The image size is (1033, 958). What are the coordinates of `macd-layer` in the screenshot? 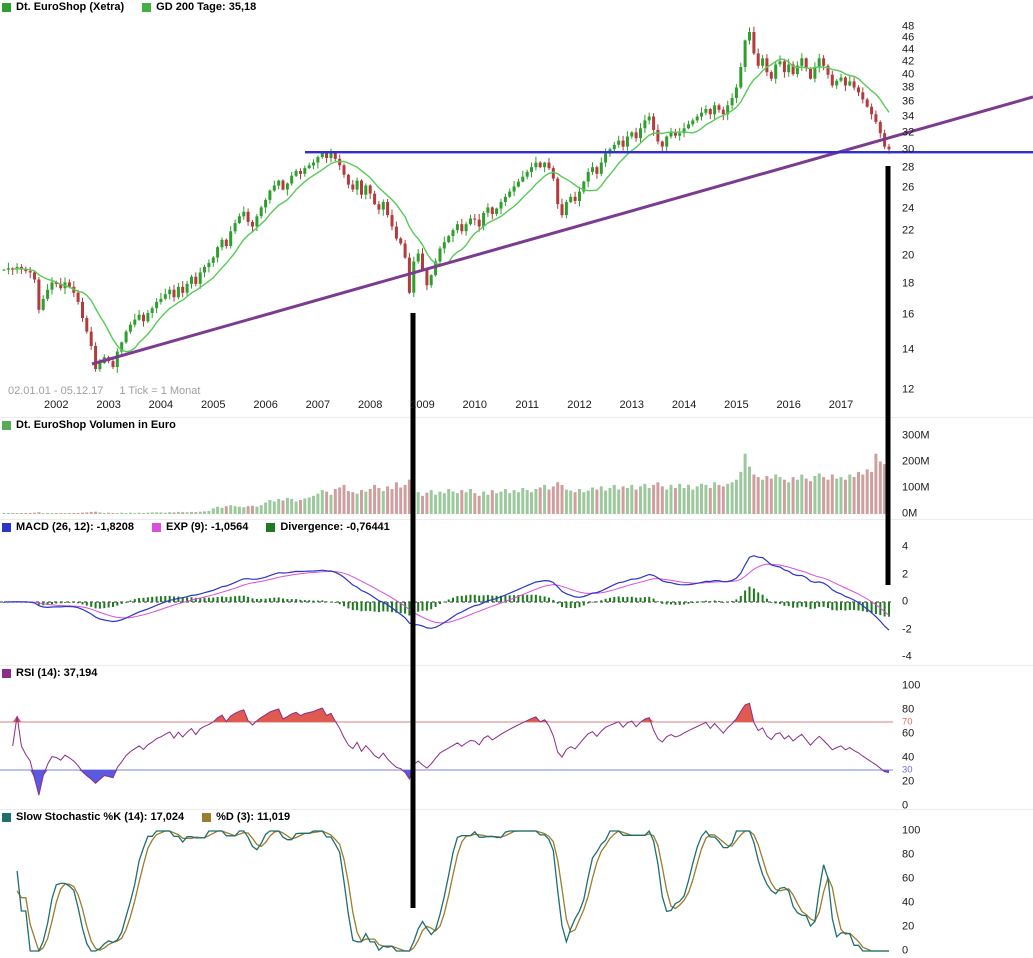 It's located at (446, 593).